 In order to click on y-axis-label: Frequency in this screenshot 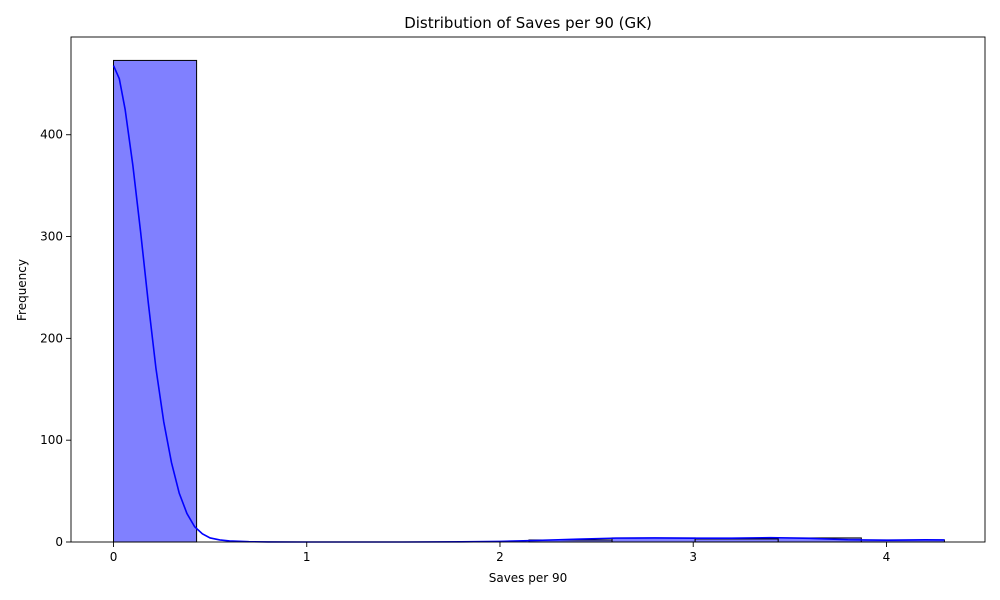, I will do `click(22, 290)`.